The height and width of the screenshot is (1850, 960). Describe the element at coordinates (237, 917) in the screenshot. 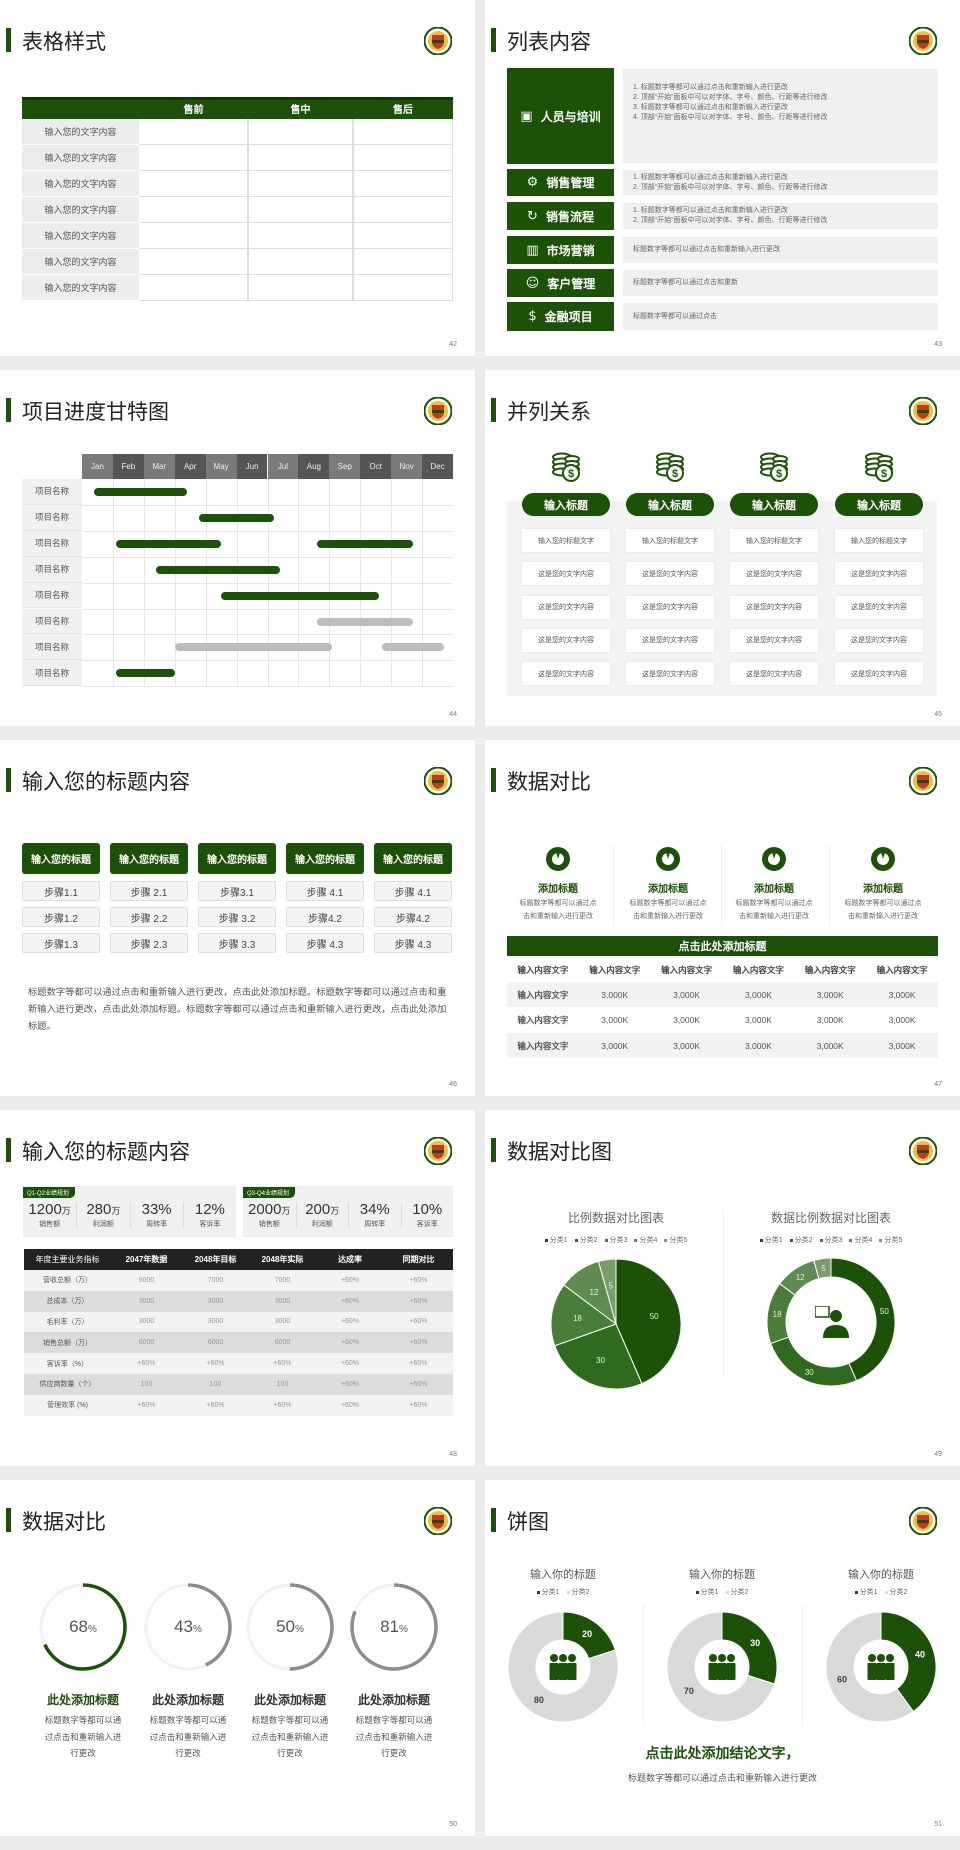

I see `step-box: 步骤 3.2` at that location.